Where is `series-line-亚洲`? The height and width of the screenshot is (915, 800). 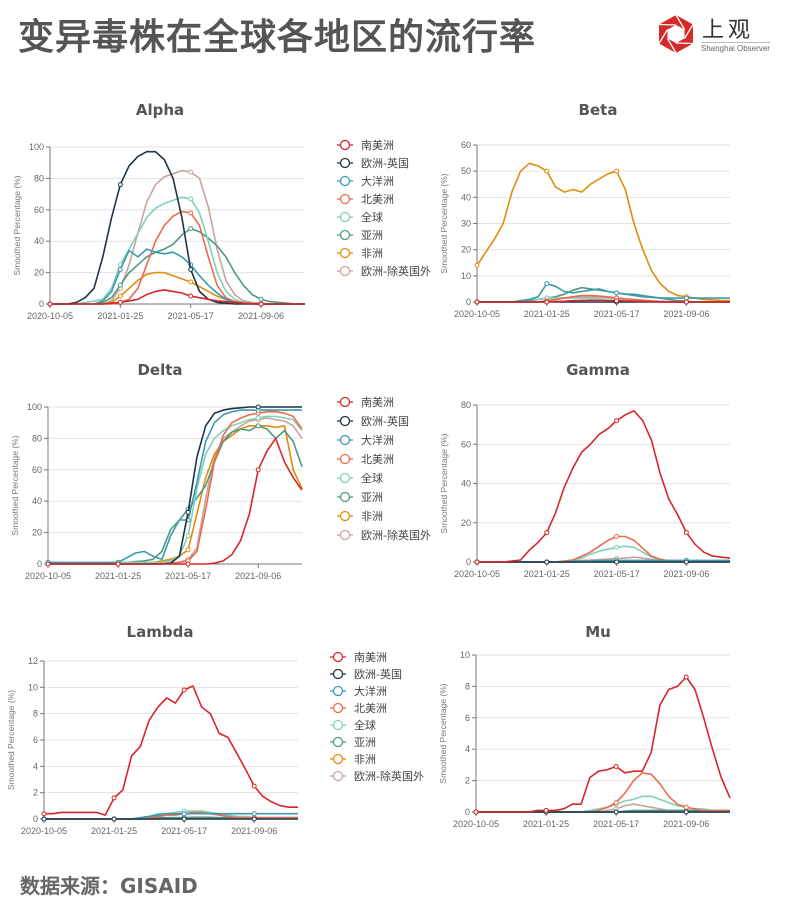
series-line-亚洲 is located at coordinates (175, 494).